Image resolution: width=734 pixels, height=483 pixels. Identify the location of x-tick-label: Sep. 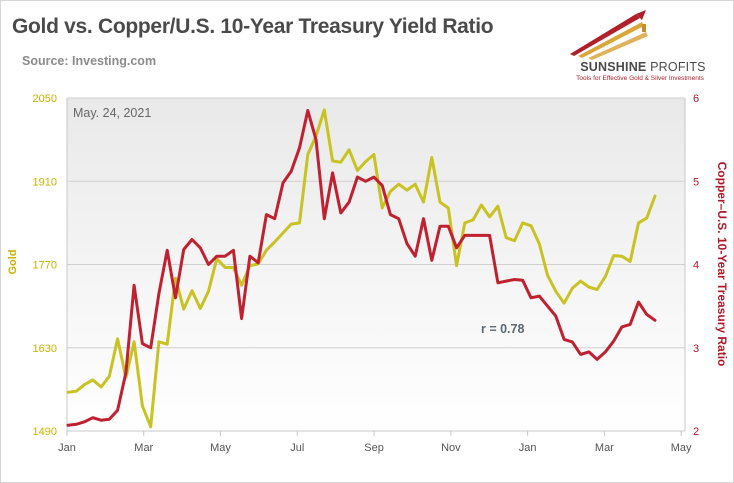
(374, 448).